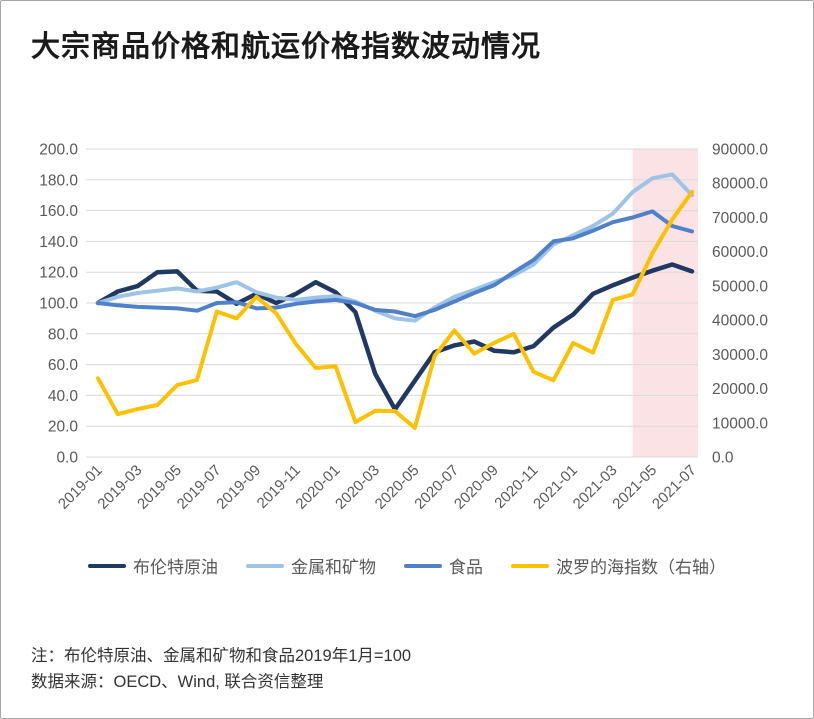 This screenshot has width=814, height=719. Describe the element at coordinates (67, 458) in the screenshot. I see `left-axis-tick-label: 0.0` at that location.